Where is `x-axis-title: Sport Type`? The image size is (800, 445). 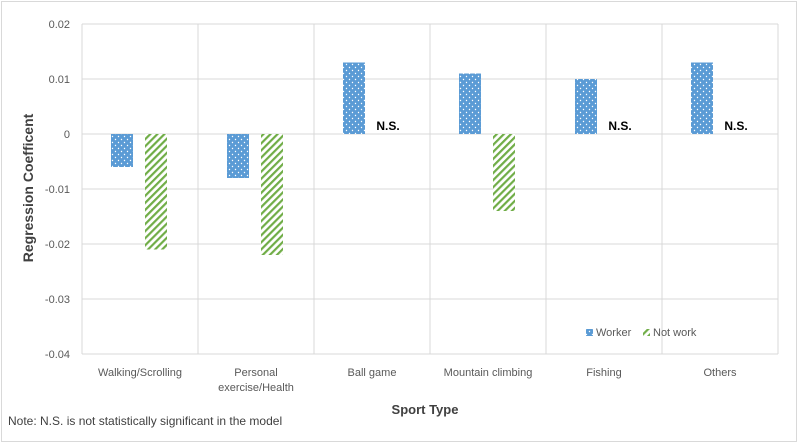 x-axis-title: Sport Type is located at coordinates (425, 409).